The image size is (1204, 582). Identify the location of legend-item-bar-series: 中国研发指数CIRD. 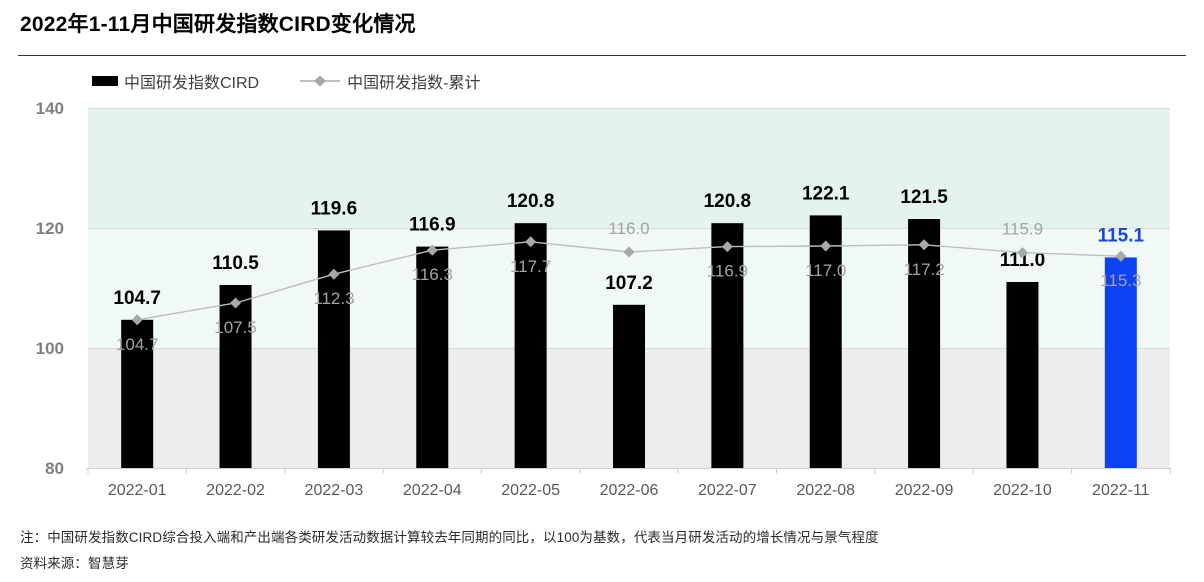
(175, 81).